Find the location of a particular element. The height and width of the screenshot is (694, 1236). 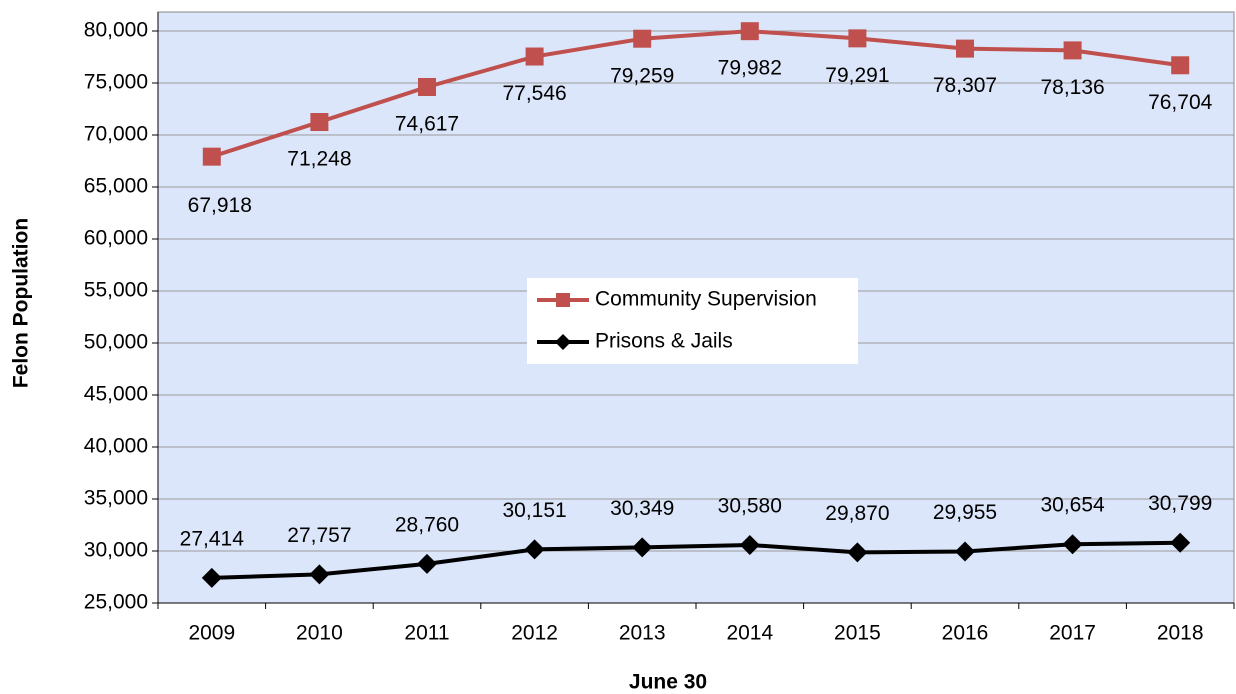

x-tick-label: 2011 is located at coordinates (426, 633).